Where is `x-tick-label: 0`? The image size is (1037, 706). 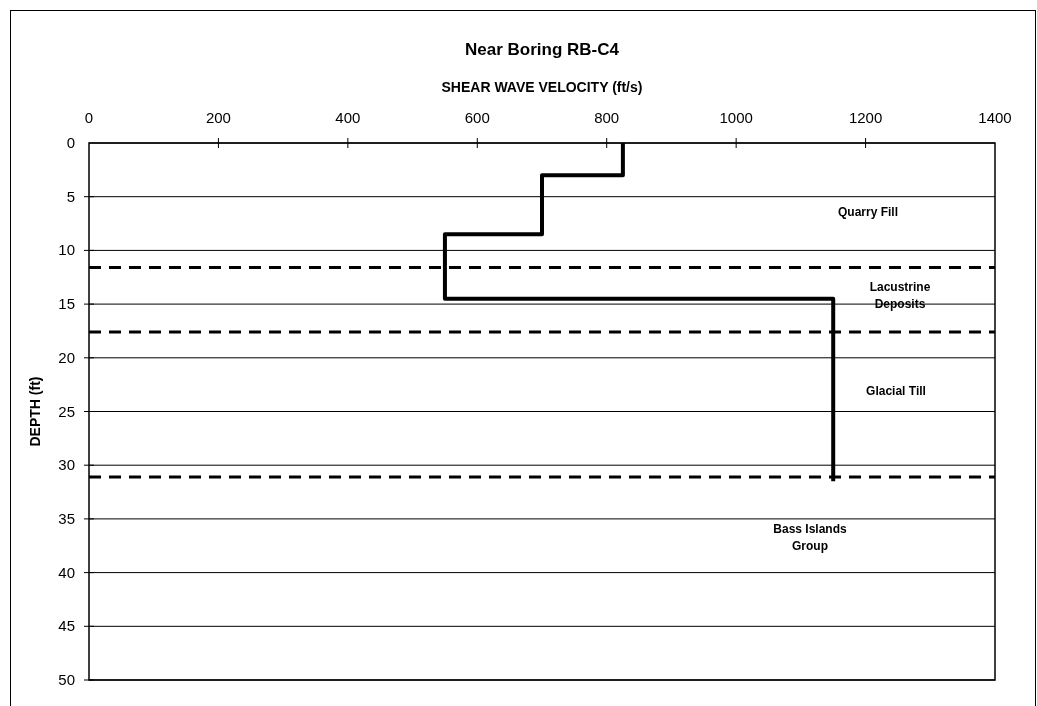
x-tick-label: 0 is located at coordinates (89, 117).